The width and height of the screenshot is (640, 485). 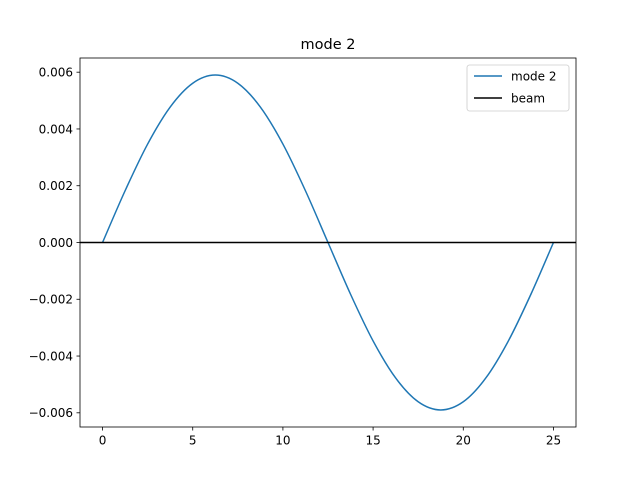 What do you see at coordinates (518, 88) in the screenshot?
I see `legend: mode 2 beam` at bounding box center [518, 88].